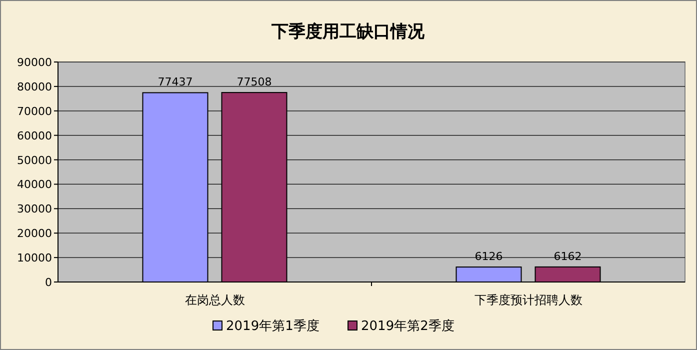 The image size is (697, 350). I want to click on y-tick-label: 80000, so click(34, 87).